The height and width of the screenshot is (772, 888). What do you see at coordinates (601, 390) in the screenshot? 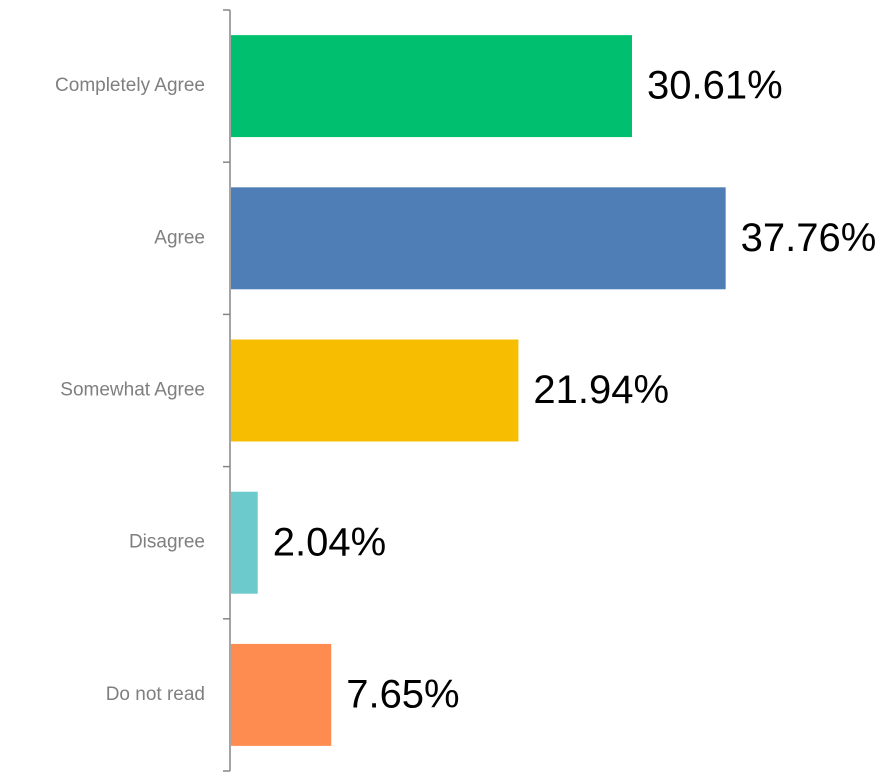
I see `value-label: 21.94%` at bounding box center [601, 390].